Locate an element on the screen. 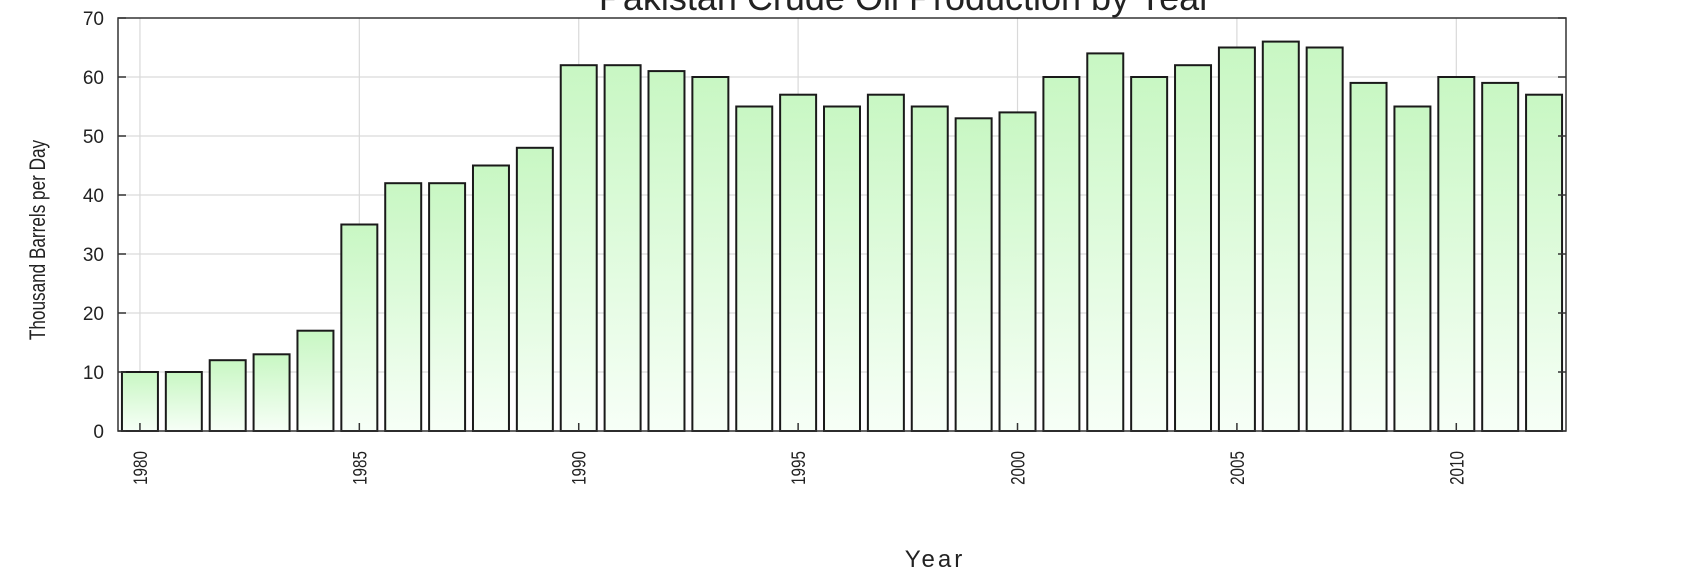  y-tick-label: 0 is located at coordinates (98, 432).